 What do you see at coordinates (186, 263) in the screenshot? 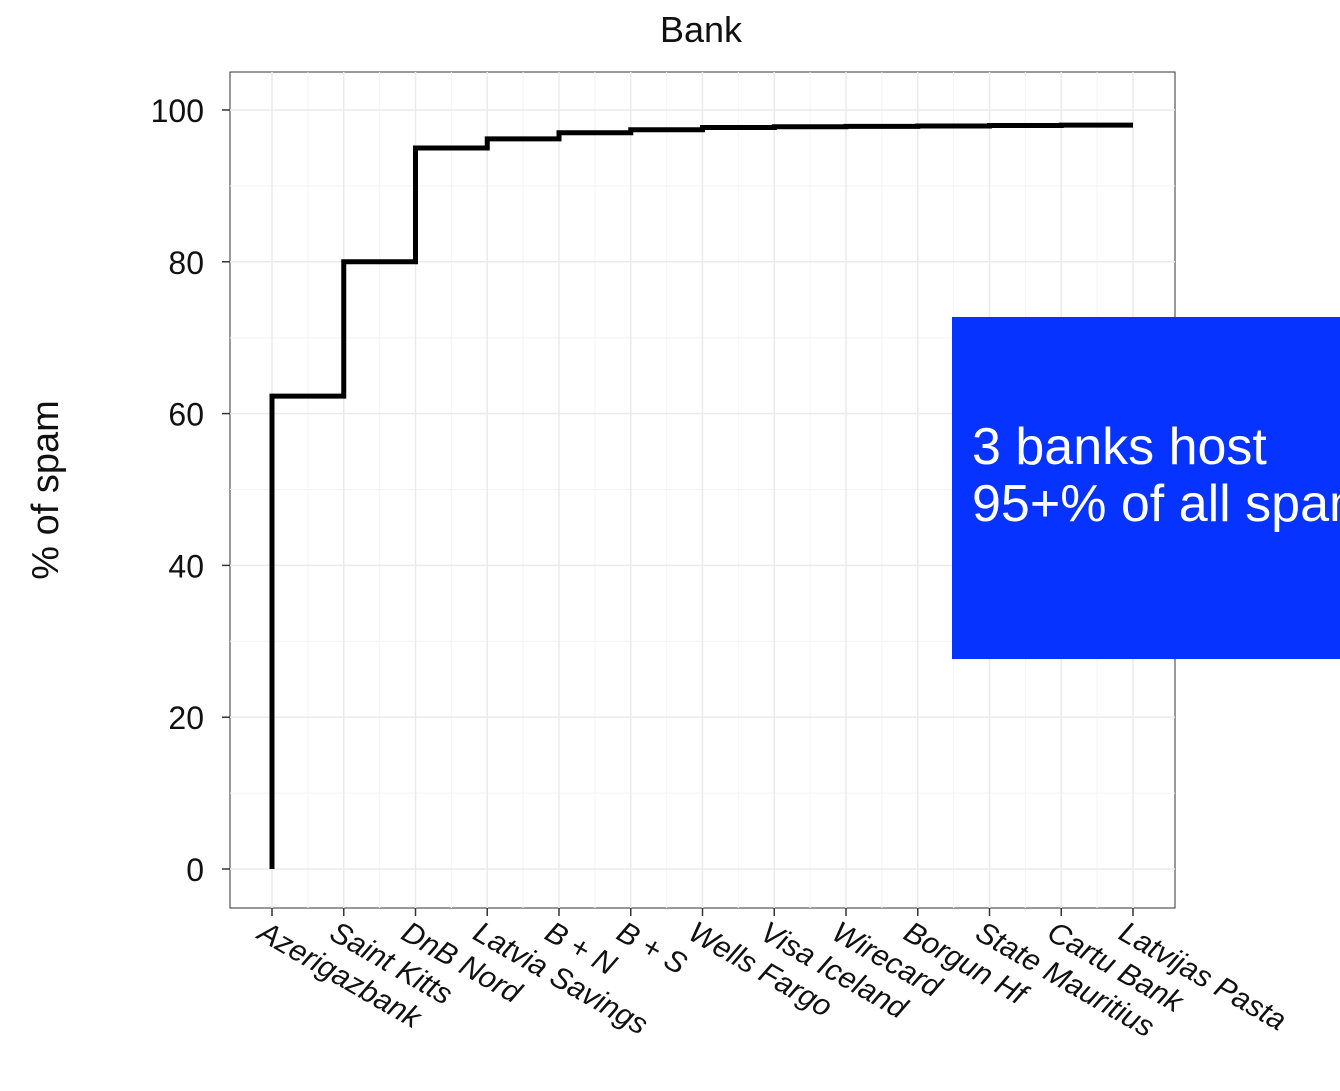
I see `y-tick-label: 80` at bounding box center [186, 263].